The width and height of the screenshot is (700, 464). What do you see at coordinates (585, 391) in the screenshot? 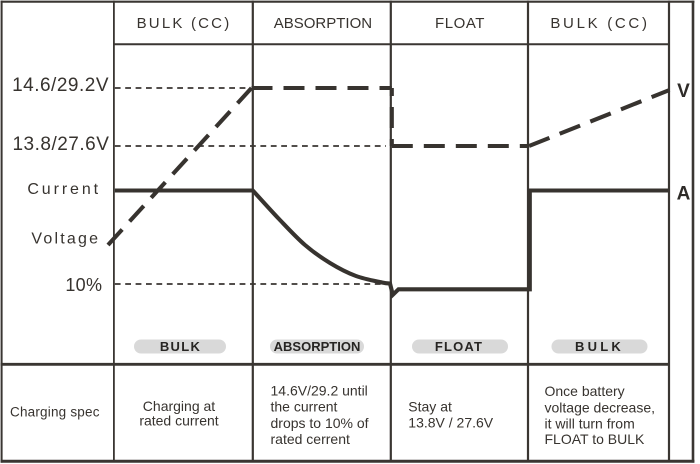
I see `svg-text: Once battery` at bounding box center [585, 391].